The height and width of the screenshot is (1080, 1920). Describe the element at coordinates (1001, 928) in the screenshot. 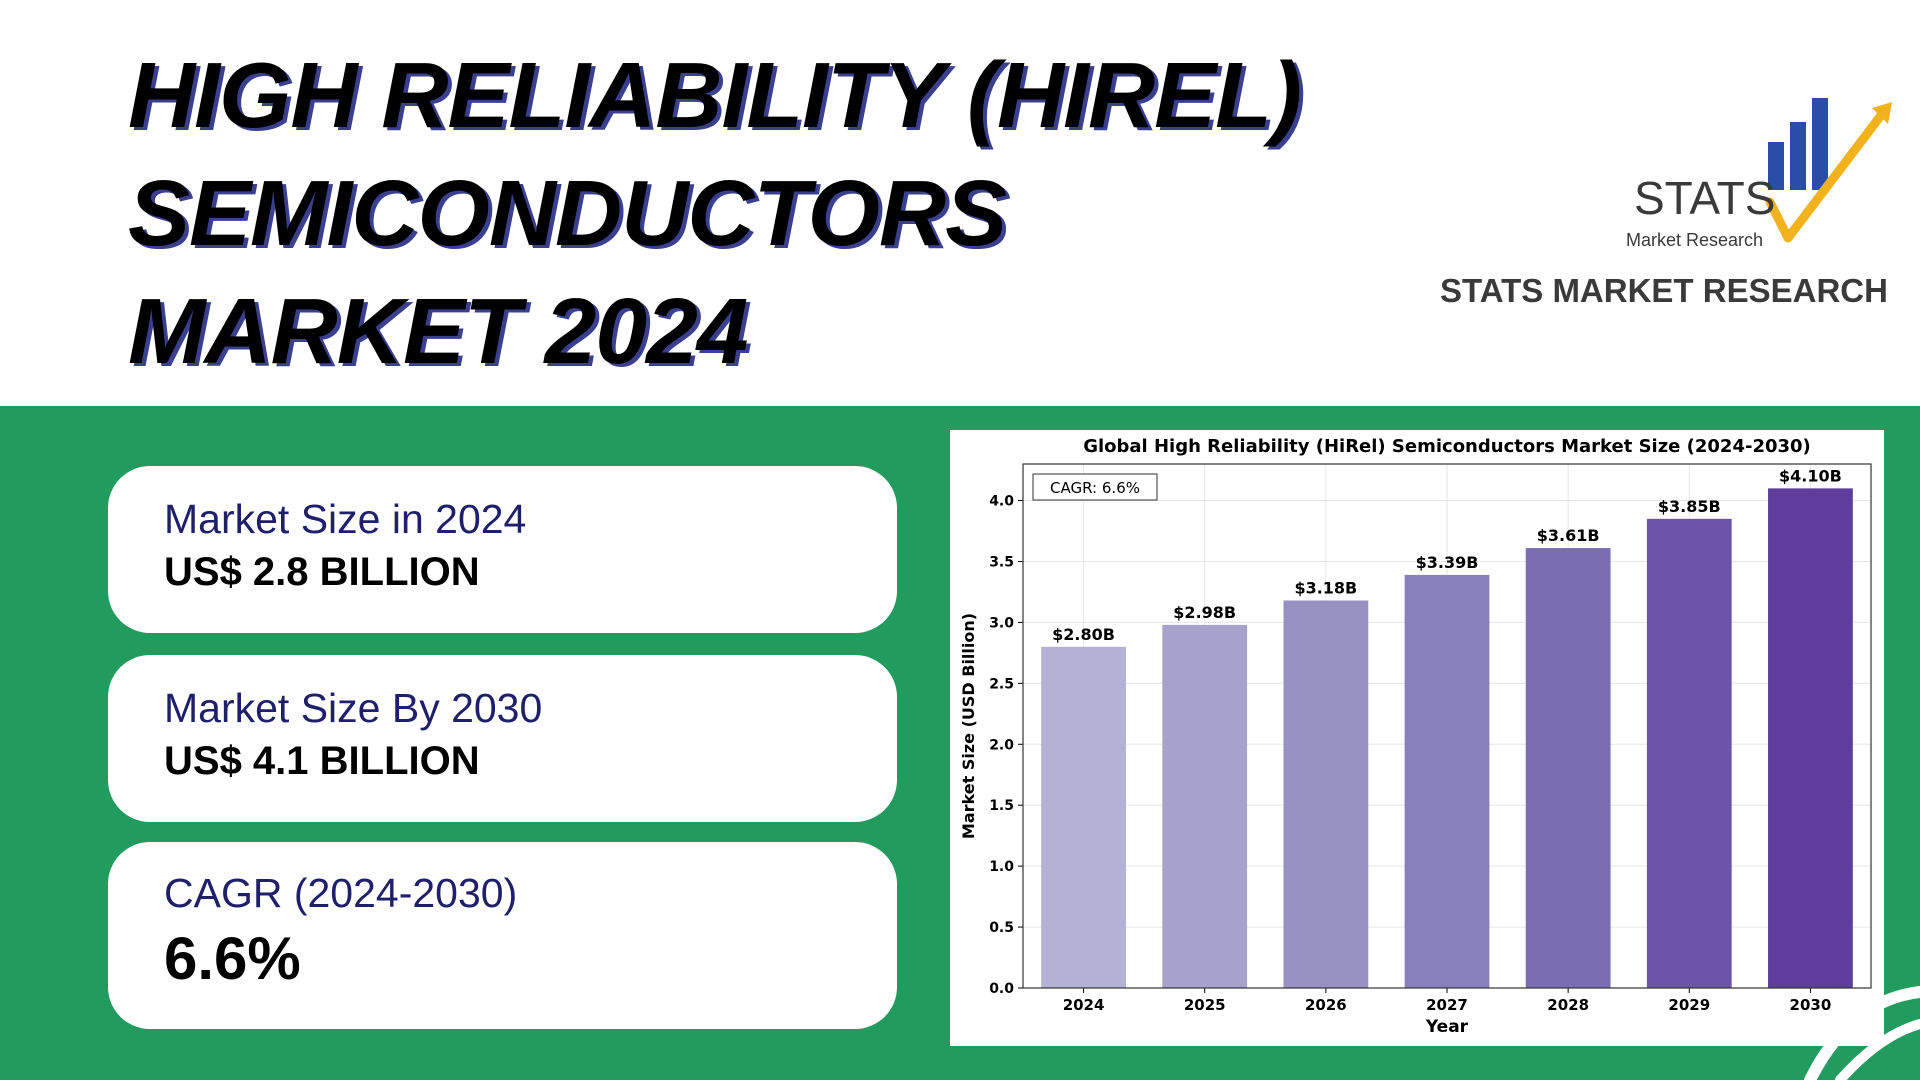

I see `y-tick-label: 0.5` at that location.